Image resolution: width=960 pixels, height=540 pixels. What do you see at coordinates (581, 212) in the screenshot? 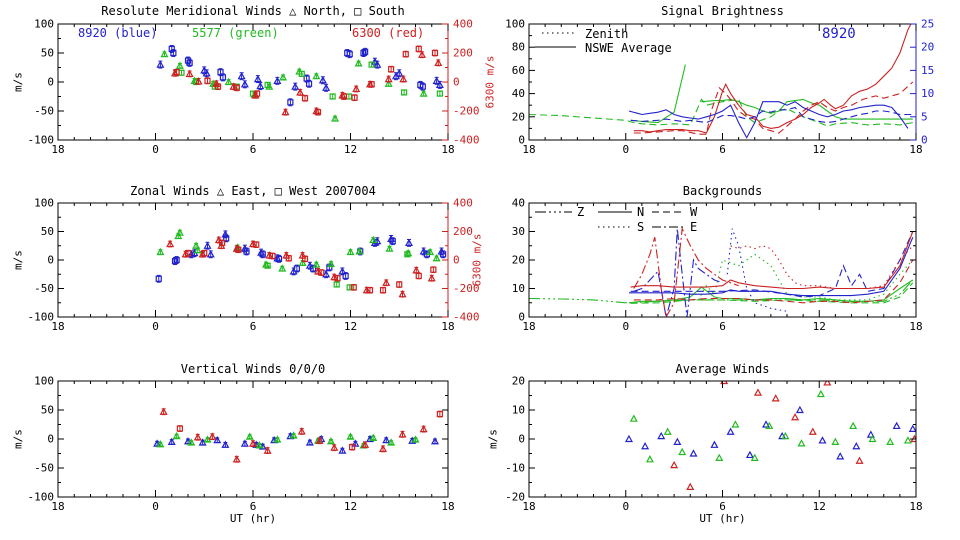
I see `legend-z-label: Z` at bounding box center [581, 212].